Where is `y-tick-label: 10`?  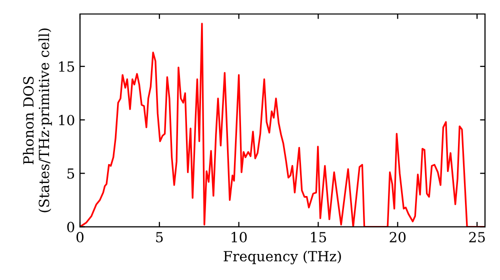
y-tick-label: 10 is located at coordinates (66, 120).